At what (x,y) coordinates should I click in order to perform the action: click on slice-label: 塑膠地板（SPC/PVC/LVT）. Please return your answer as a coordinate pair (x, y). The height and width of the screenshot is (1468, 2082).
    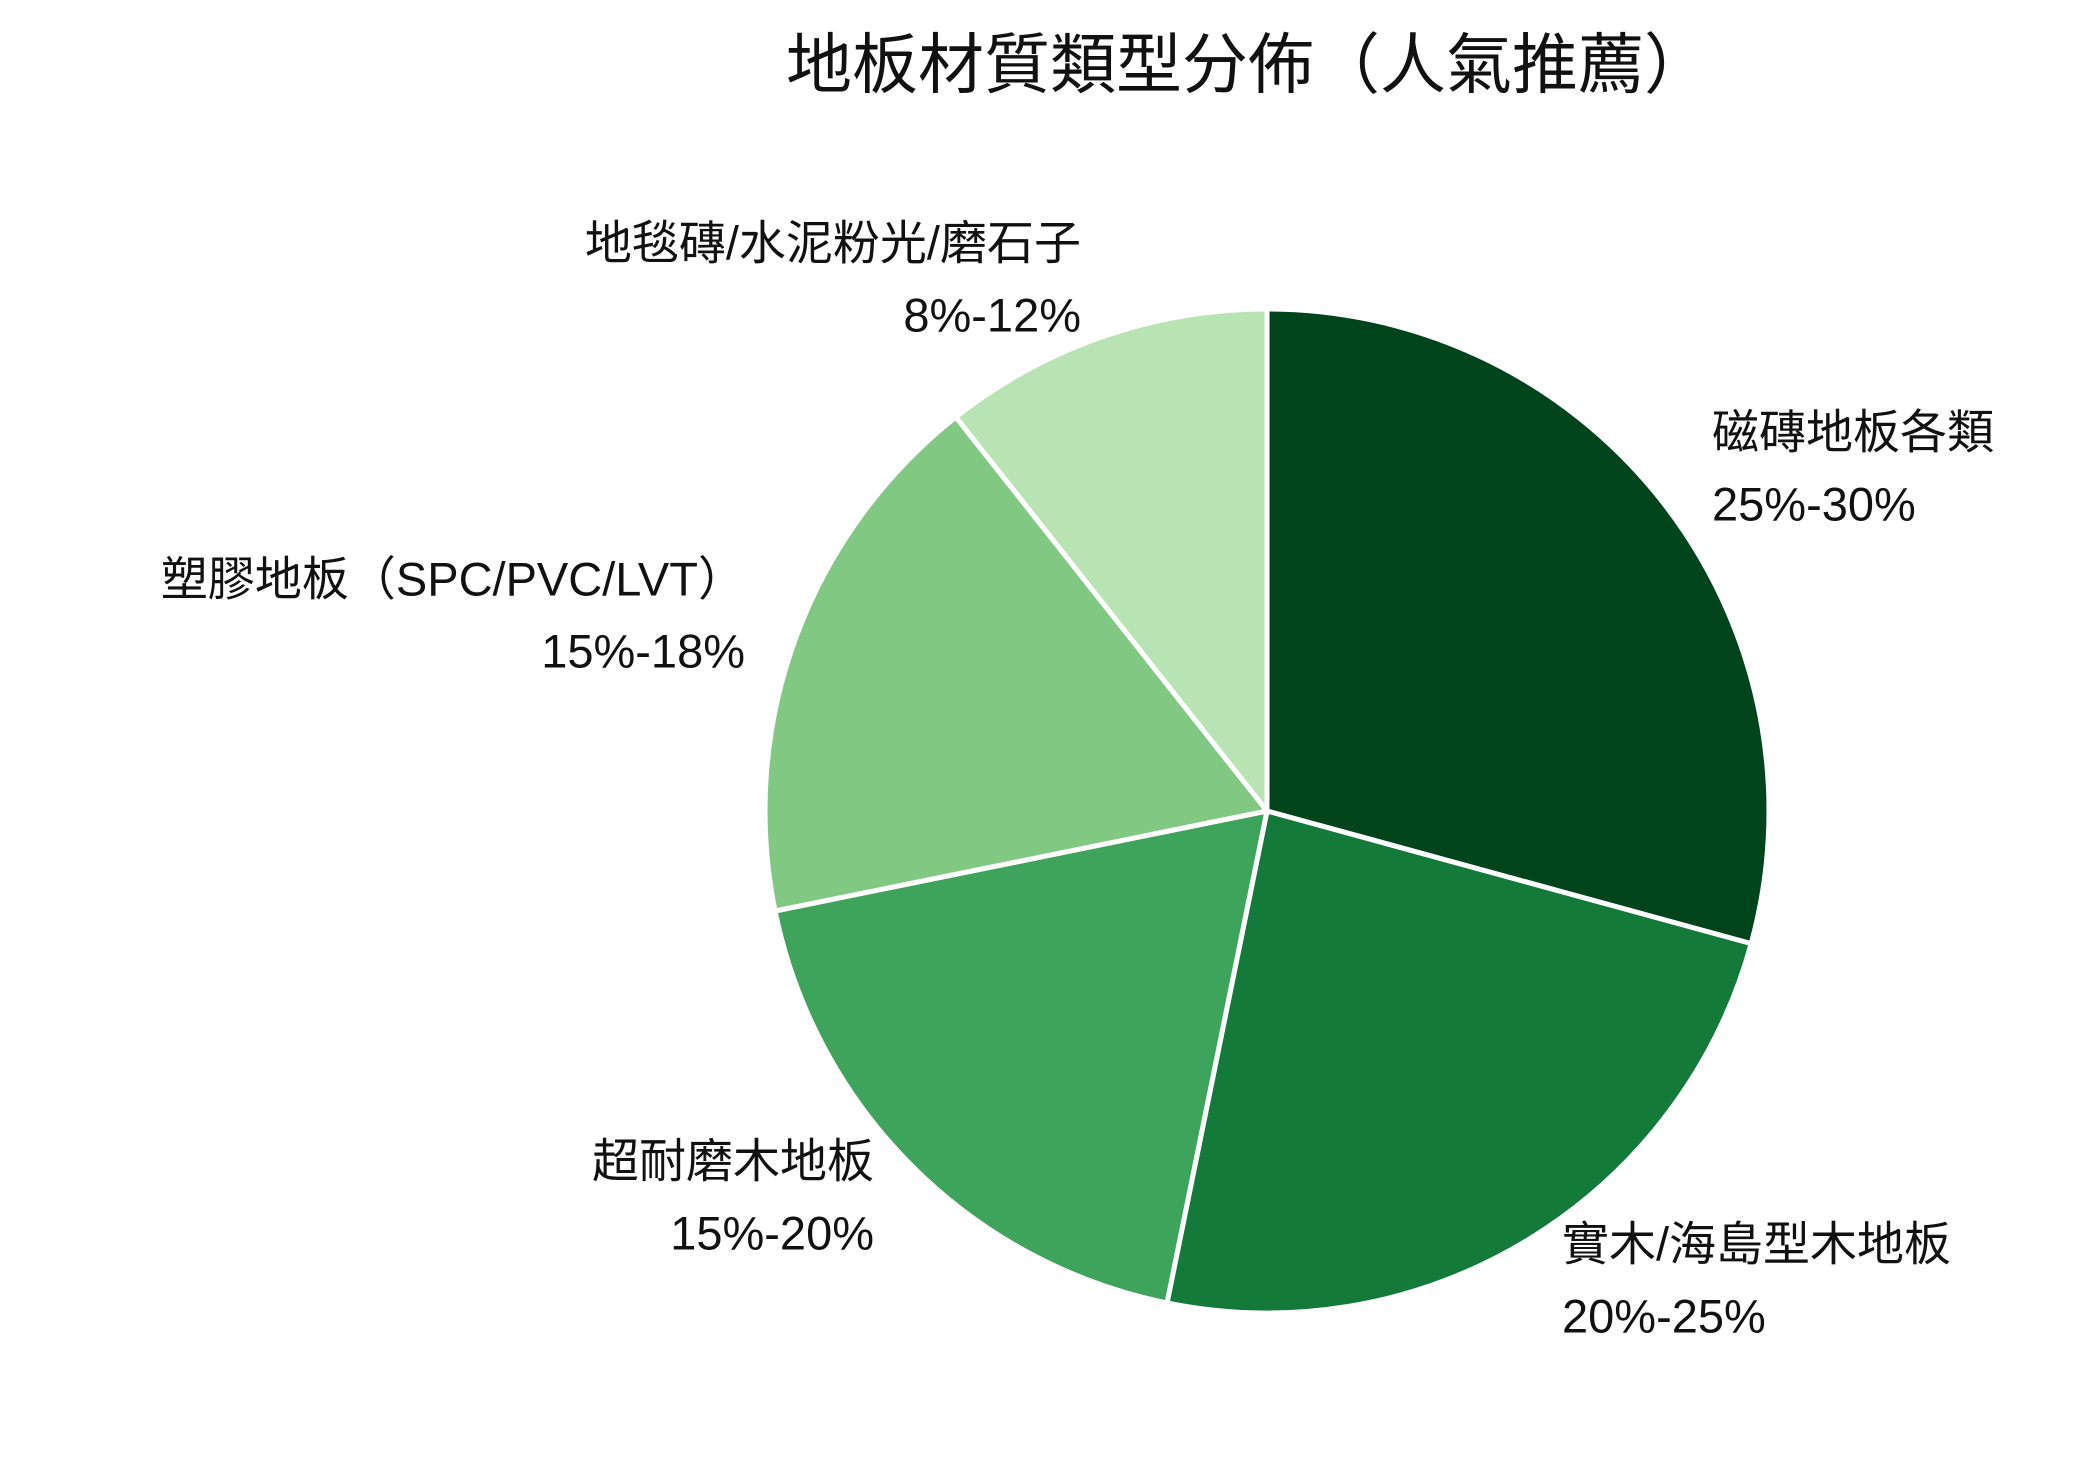
    Looking at the image, I should click on (453, 578).